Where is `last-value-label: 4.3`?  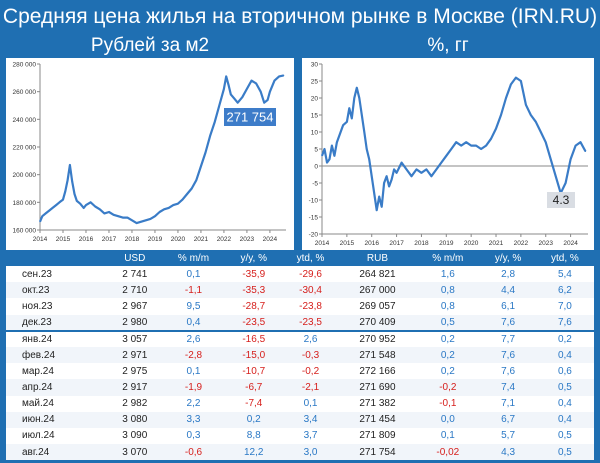
last-value-label: 4.3 is located at coordinates (561, 200).